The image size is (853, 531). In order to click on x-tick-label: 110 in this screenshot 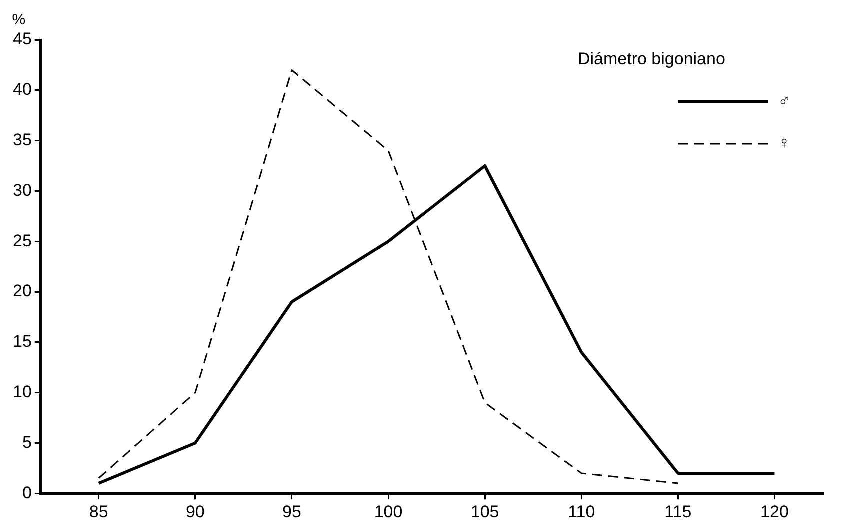, I will do `click(582, 512)`.